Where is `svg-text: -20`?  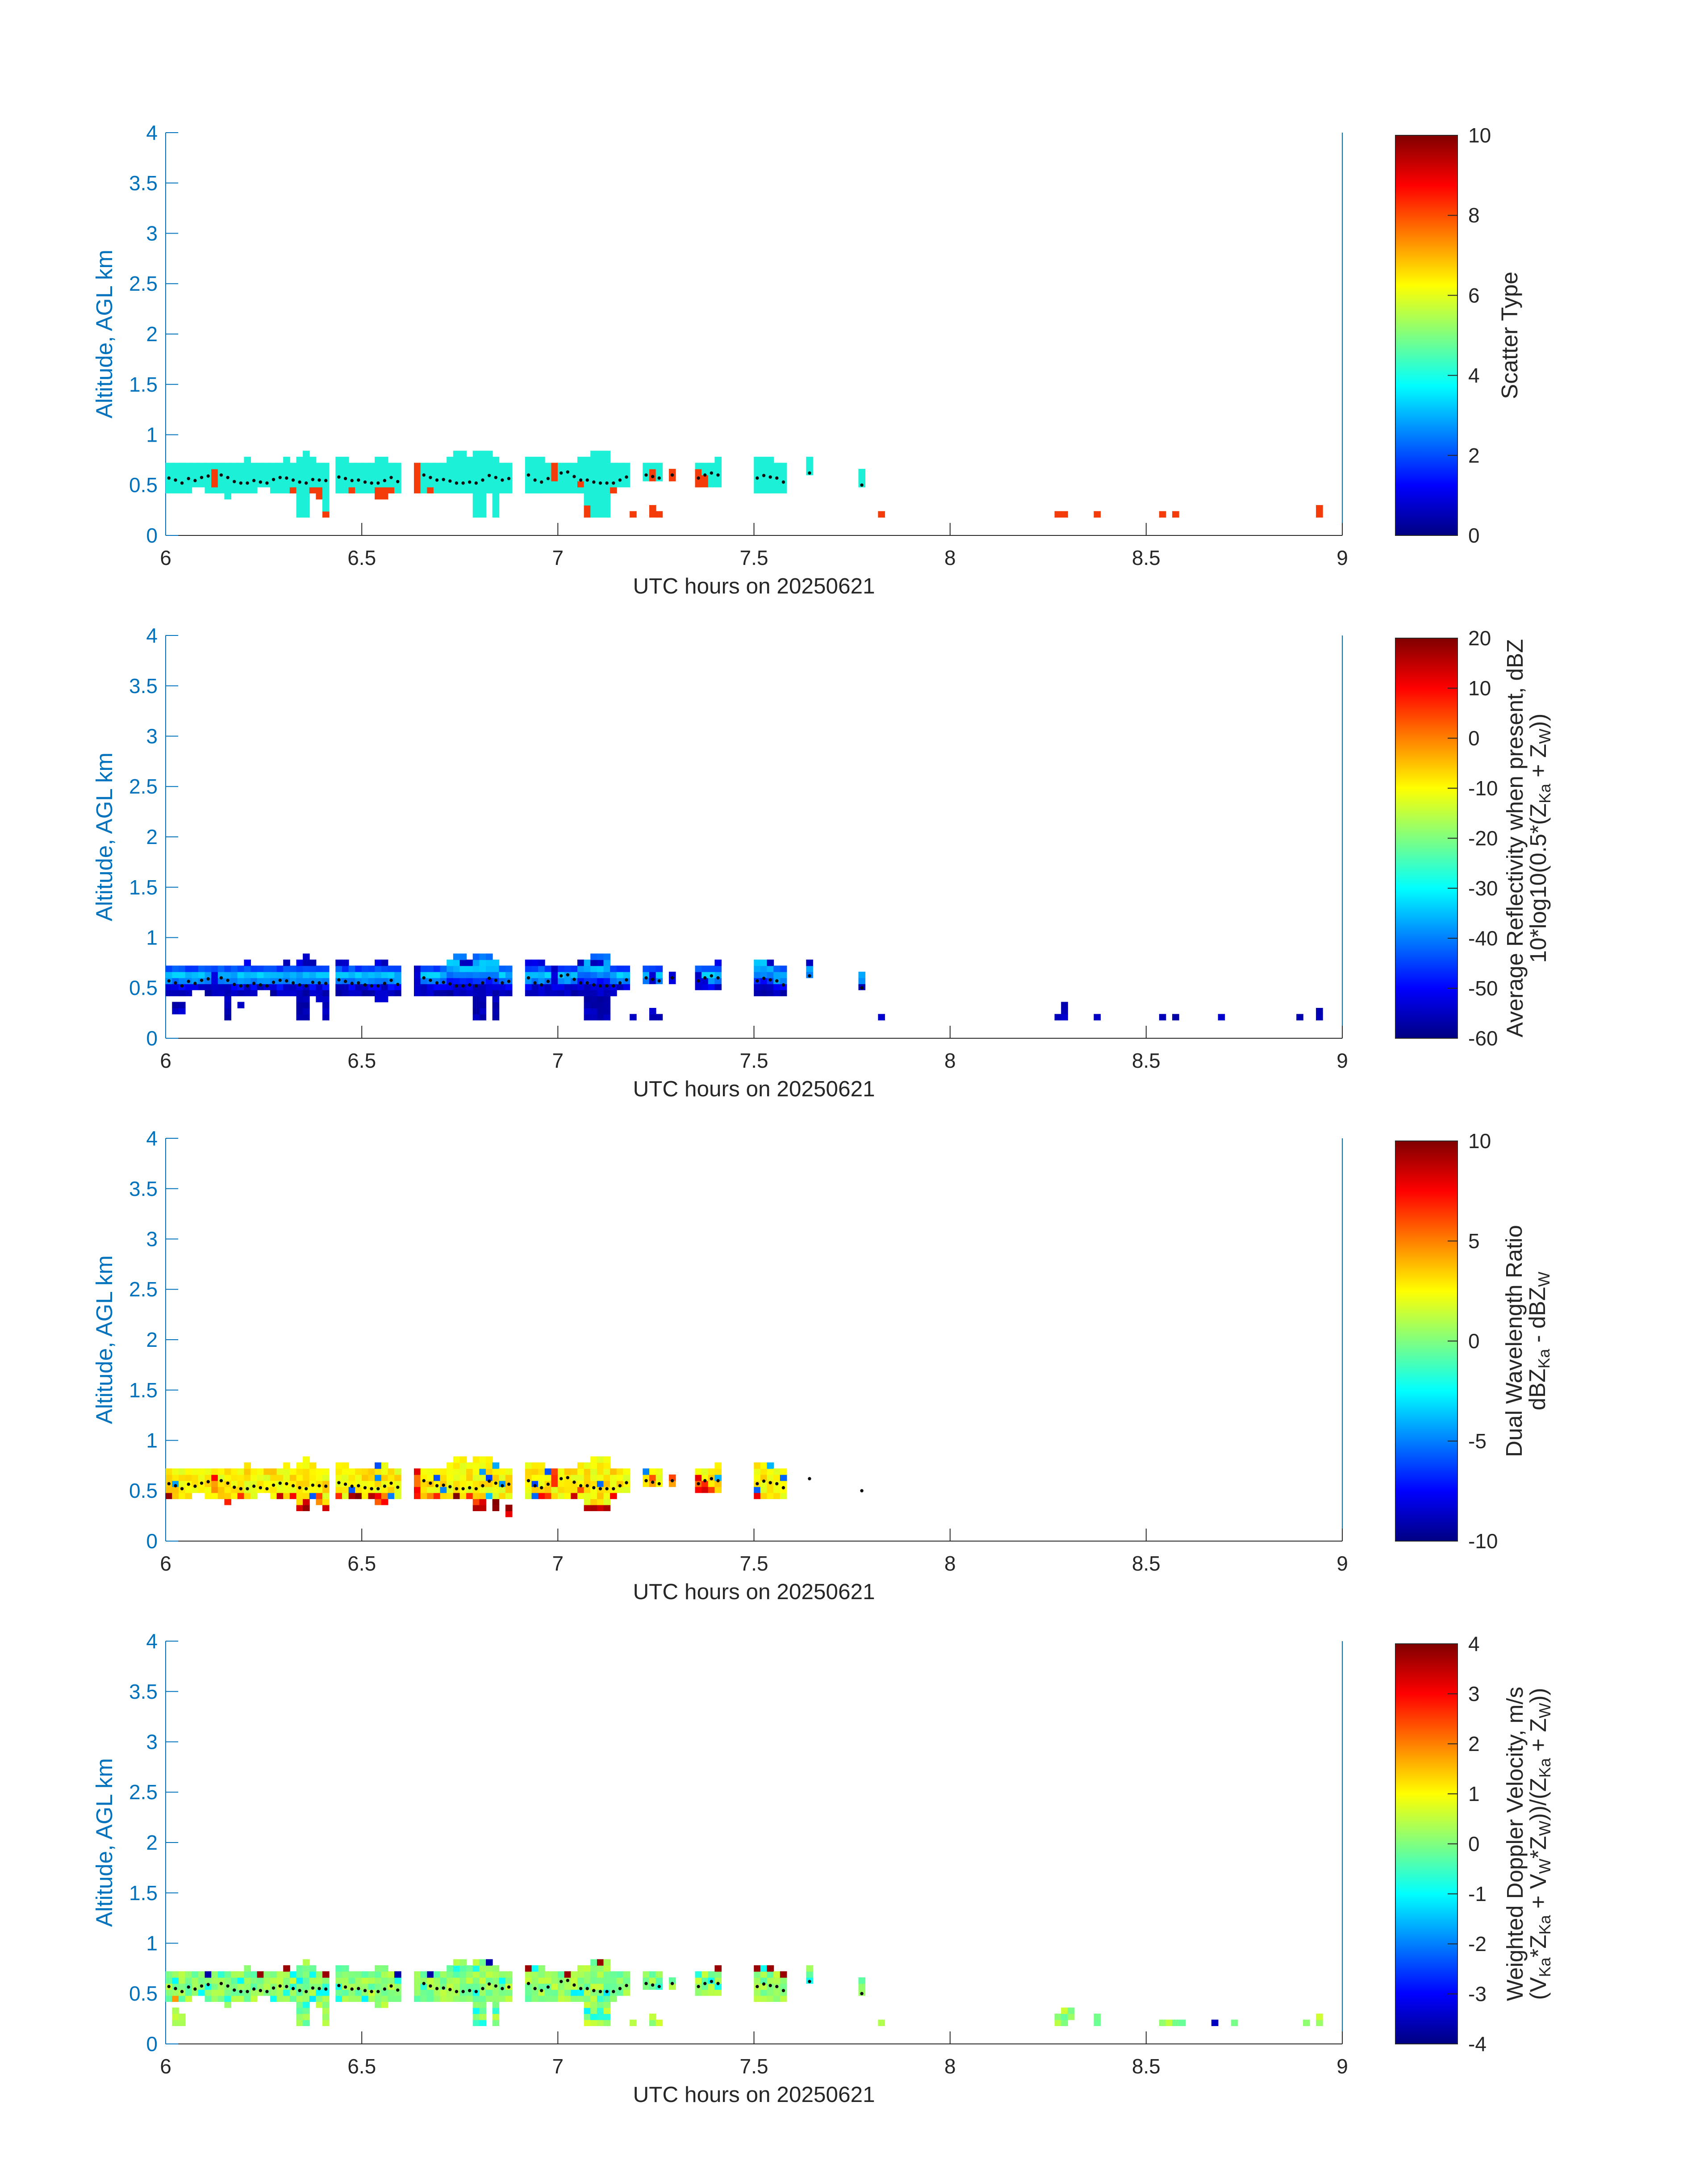
svg-text: -20 is located at coordinates (1483, 838).